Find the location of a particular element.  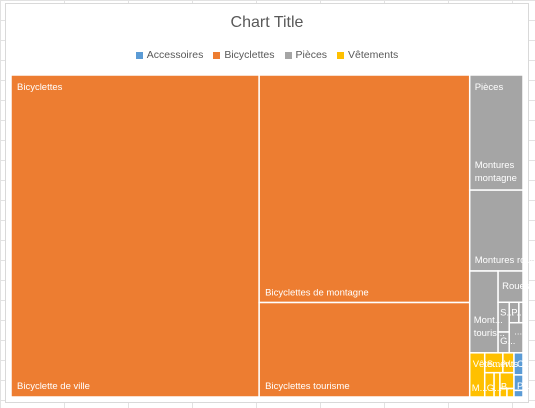

chart-title: Chart Title is located at coordinates (267, 22).